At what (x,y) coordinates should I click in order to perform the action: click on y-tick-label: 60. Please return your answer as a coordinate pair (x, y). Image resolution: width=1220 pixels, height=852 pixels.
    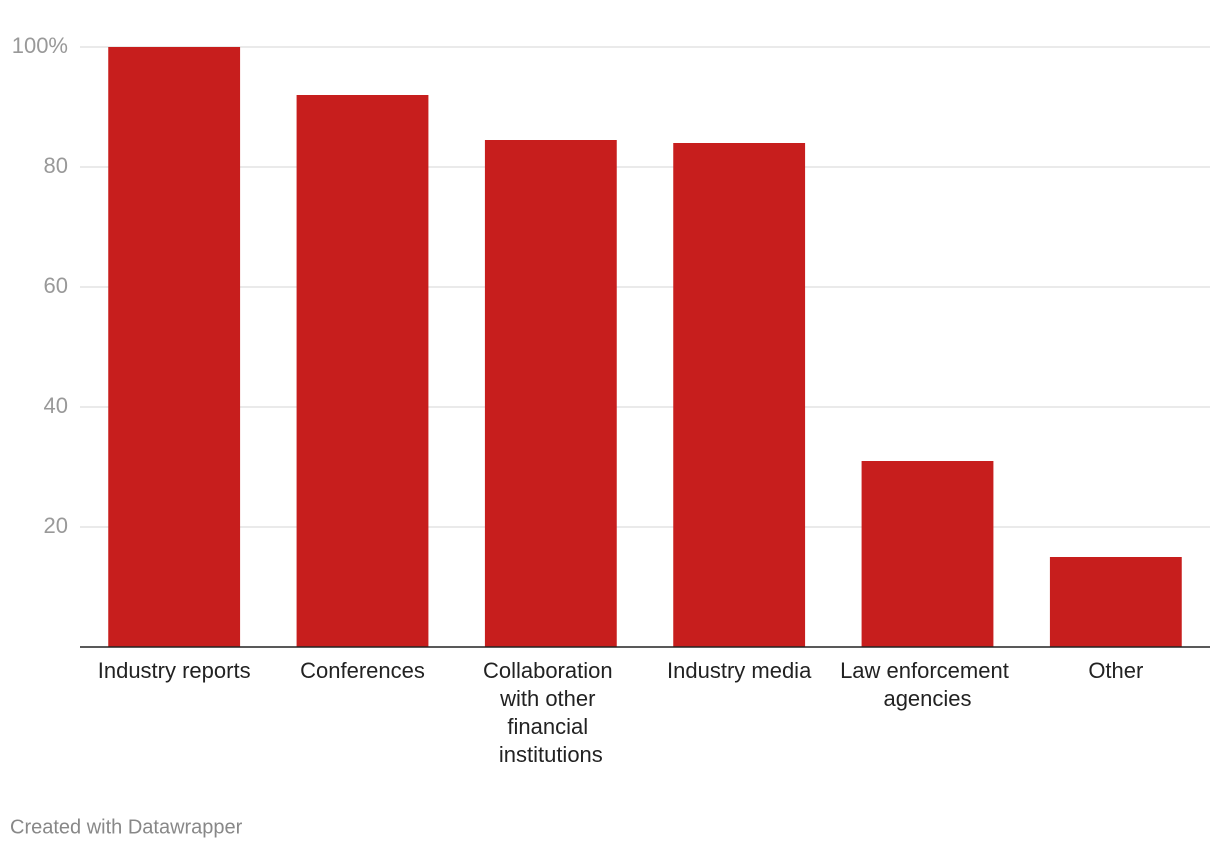
    Looking at the image, I should click on (56, 285).